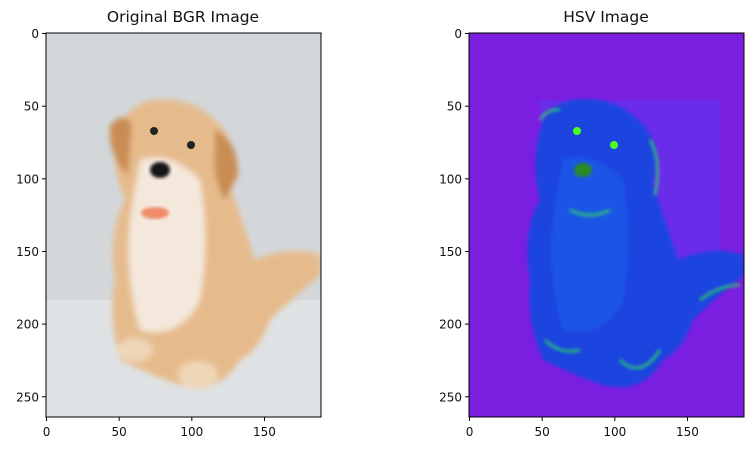 Image resolution: width=753 pixels, height=451 pixels. What do you see at coordinates (606, 17) in the screenshot?
I see `right-plot-title: HSV Image` at bounding box center [606, 17].